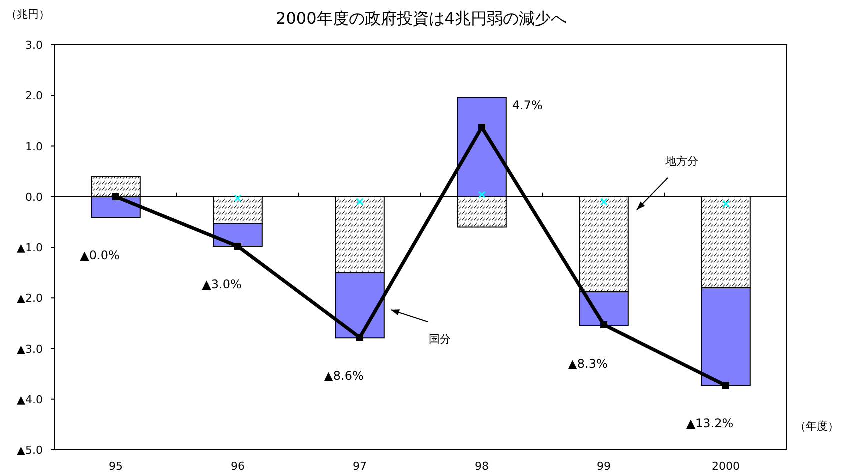 This screenshot has width=843, height=475. I want to click on x-tick-label: 98, so click(482, 466).